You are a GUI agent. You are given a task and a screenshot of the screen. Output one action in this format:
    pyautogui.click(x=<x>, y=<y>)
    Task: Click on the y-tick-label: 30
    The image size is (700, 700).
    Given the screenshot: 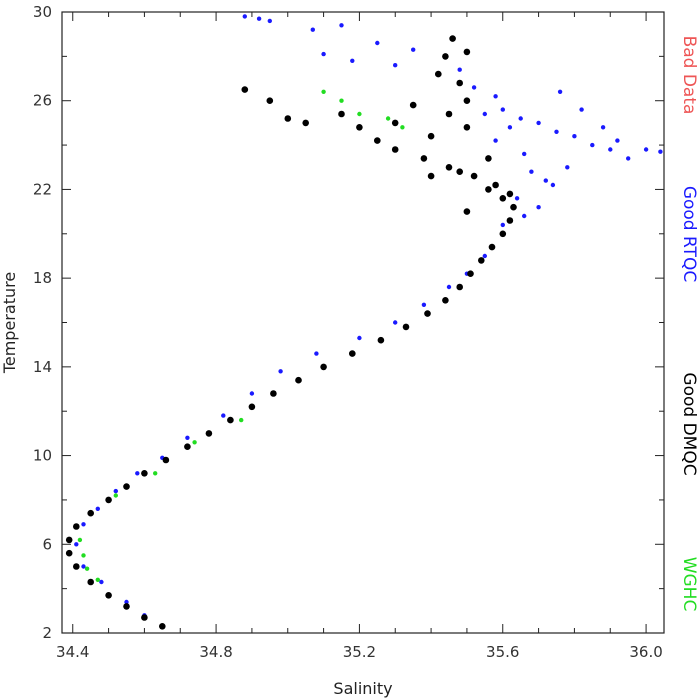 What is the action you would take?
    pyautogui.click(x=42, y=12)
    